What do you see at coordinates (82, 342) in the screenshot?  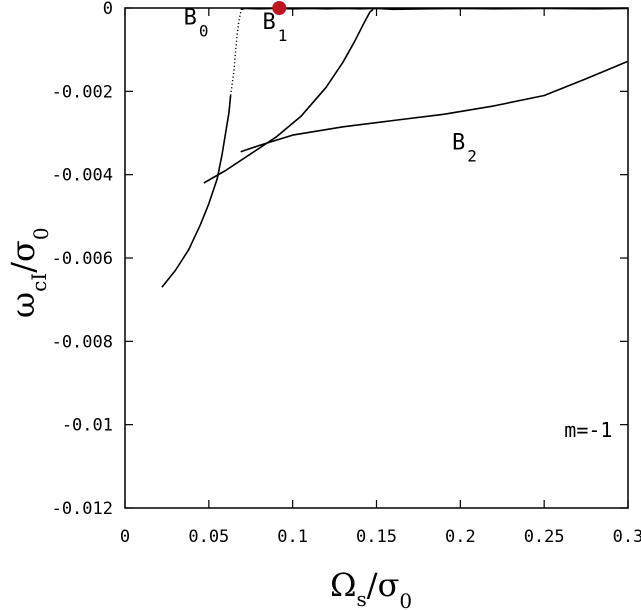 I see `y-tick-label: -0.008` at bounding box center [82, 342].